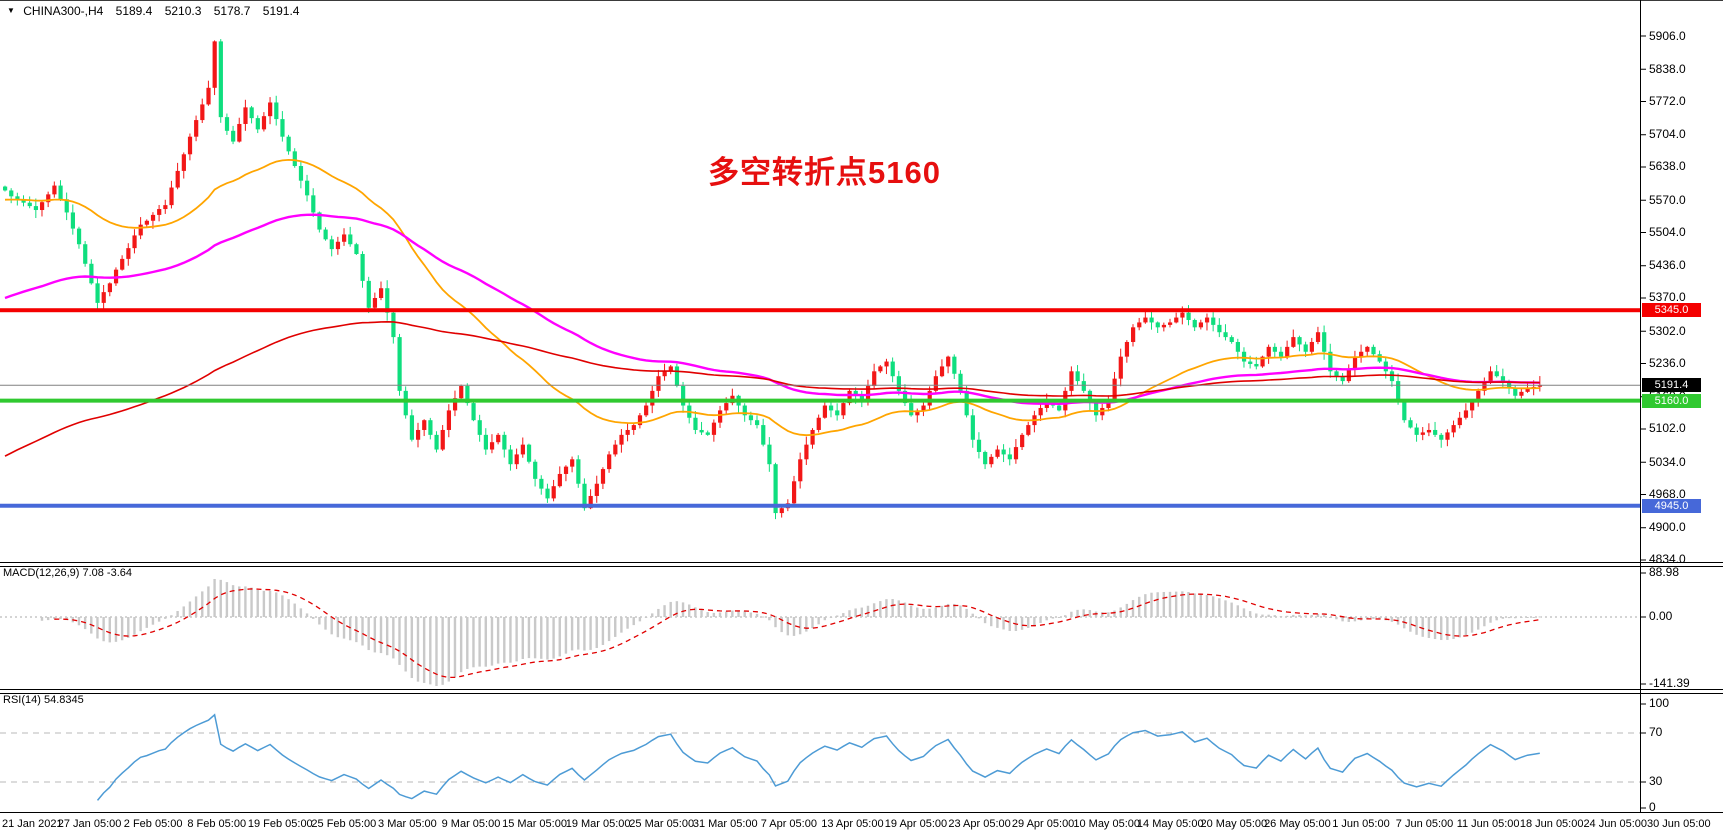 This screenshot has height=840, width=1723. I want to click on open-value: 5189.4, so click(134, 11).